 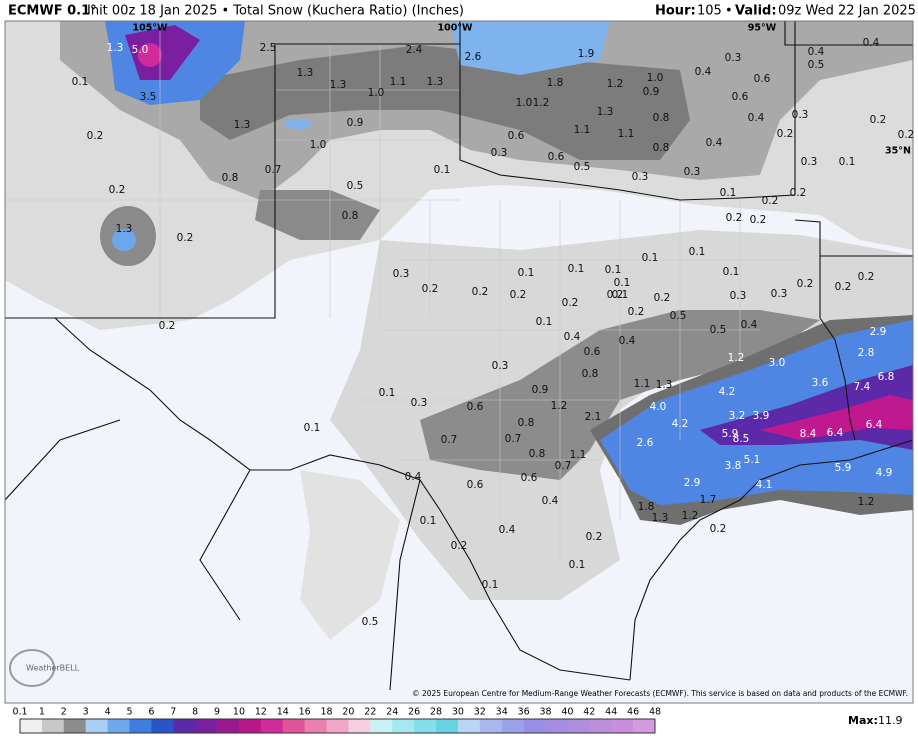 What do you see at coordinates (392, 712) in the screenshot?
I see `colorbar-tick-label: 24` at bounding box center [392, 712].